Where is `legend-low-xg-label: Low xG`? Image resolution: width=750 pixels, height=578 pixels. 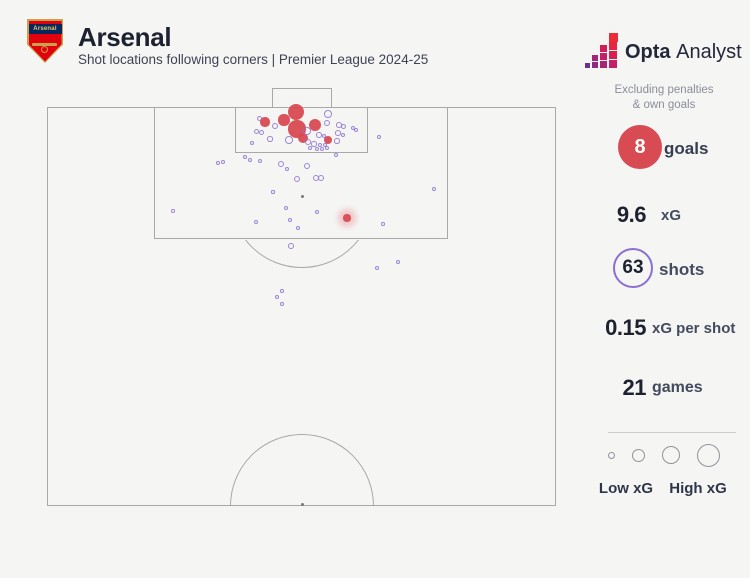 legend-low-xg-label: Low xG is located at coordinates (626, 488).